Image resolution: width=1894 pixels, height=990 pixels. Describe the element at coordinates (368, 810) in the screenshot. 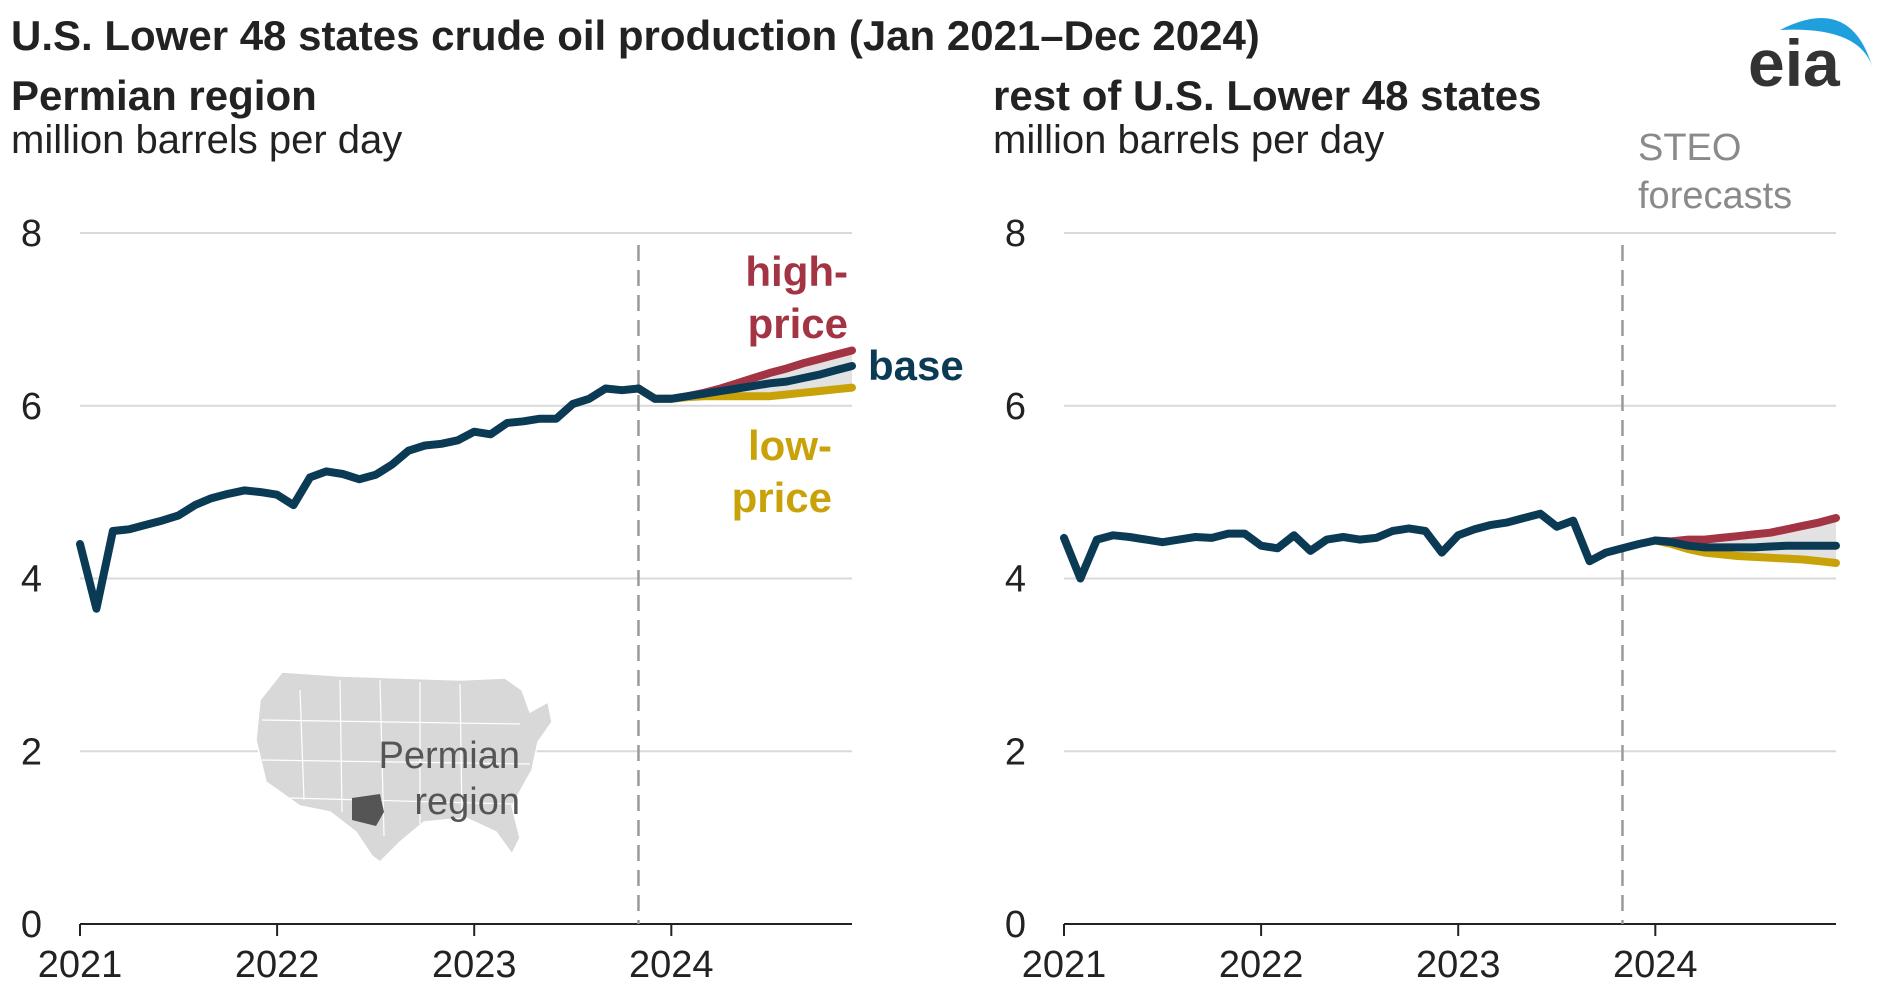

I see `permian-region-shape` at that location.